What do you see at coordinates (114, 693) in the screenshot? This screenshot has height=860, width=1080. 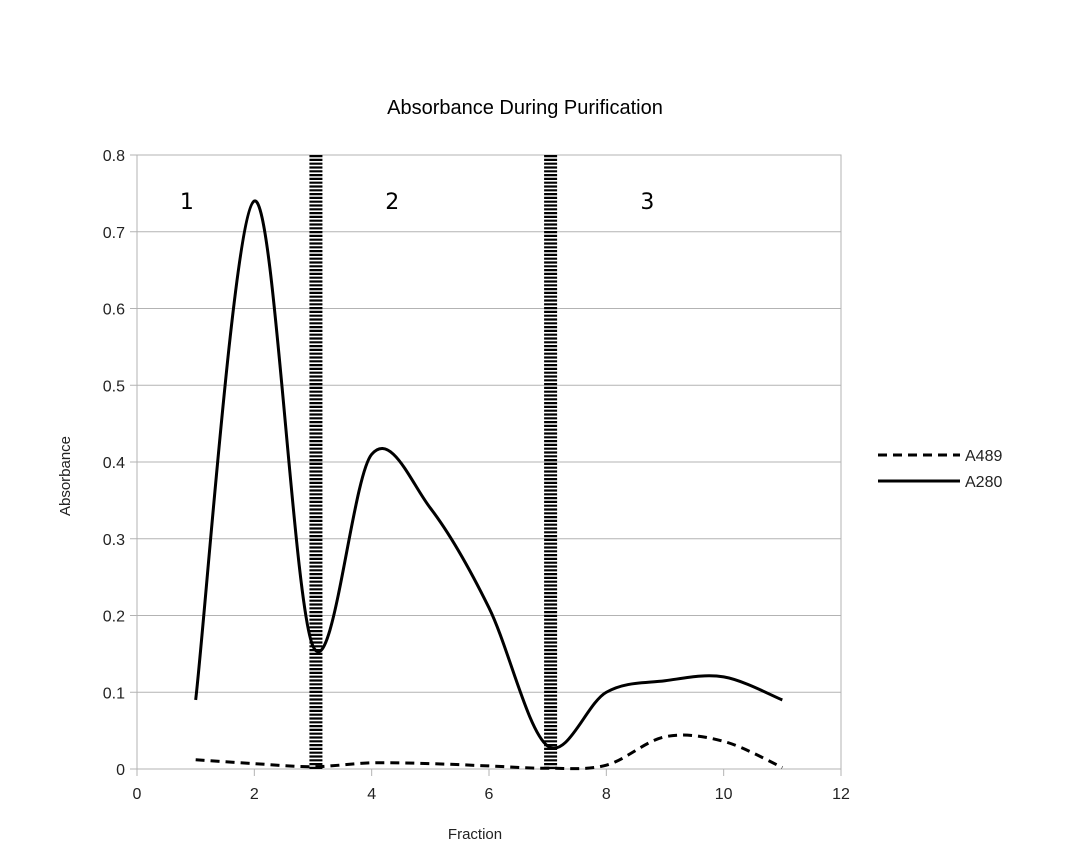 I see `y-tick-label: 0.1` at bounding box center [114, 693].